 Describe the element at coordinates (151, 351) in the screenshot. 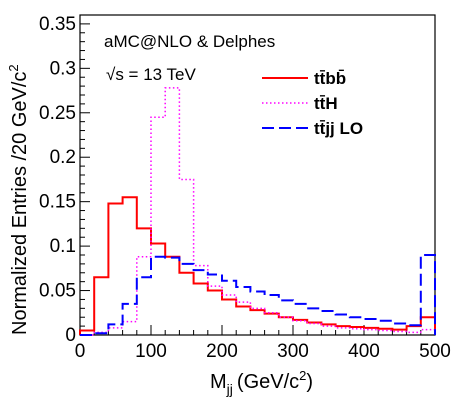

I see `x-tick-label: 100` at that location.